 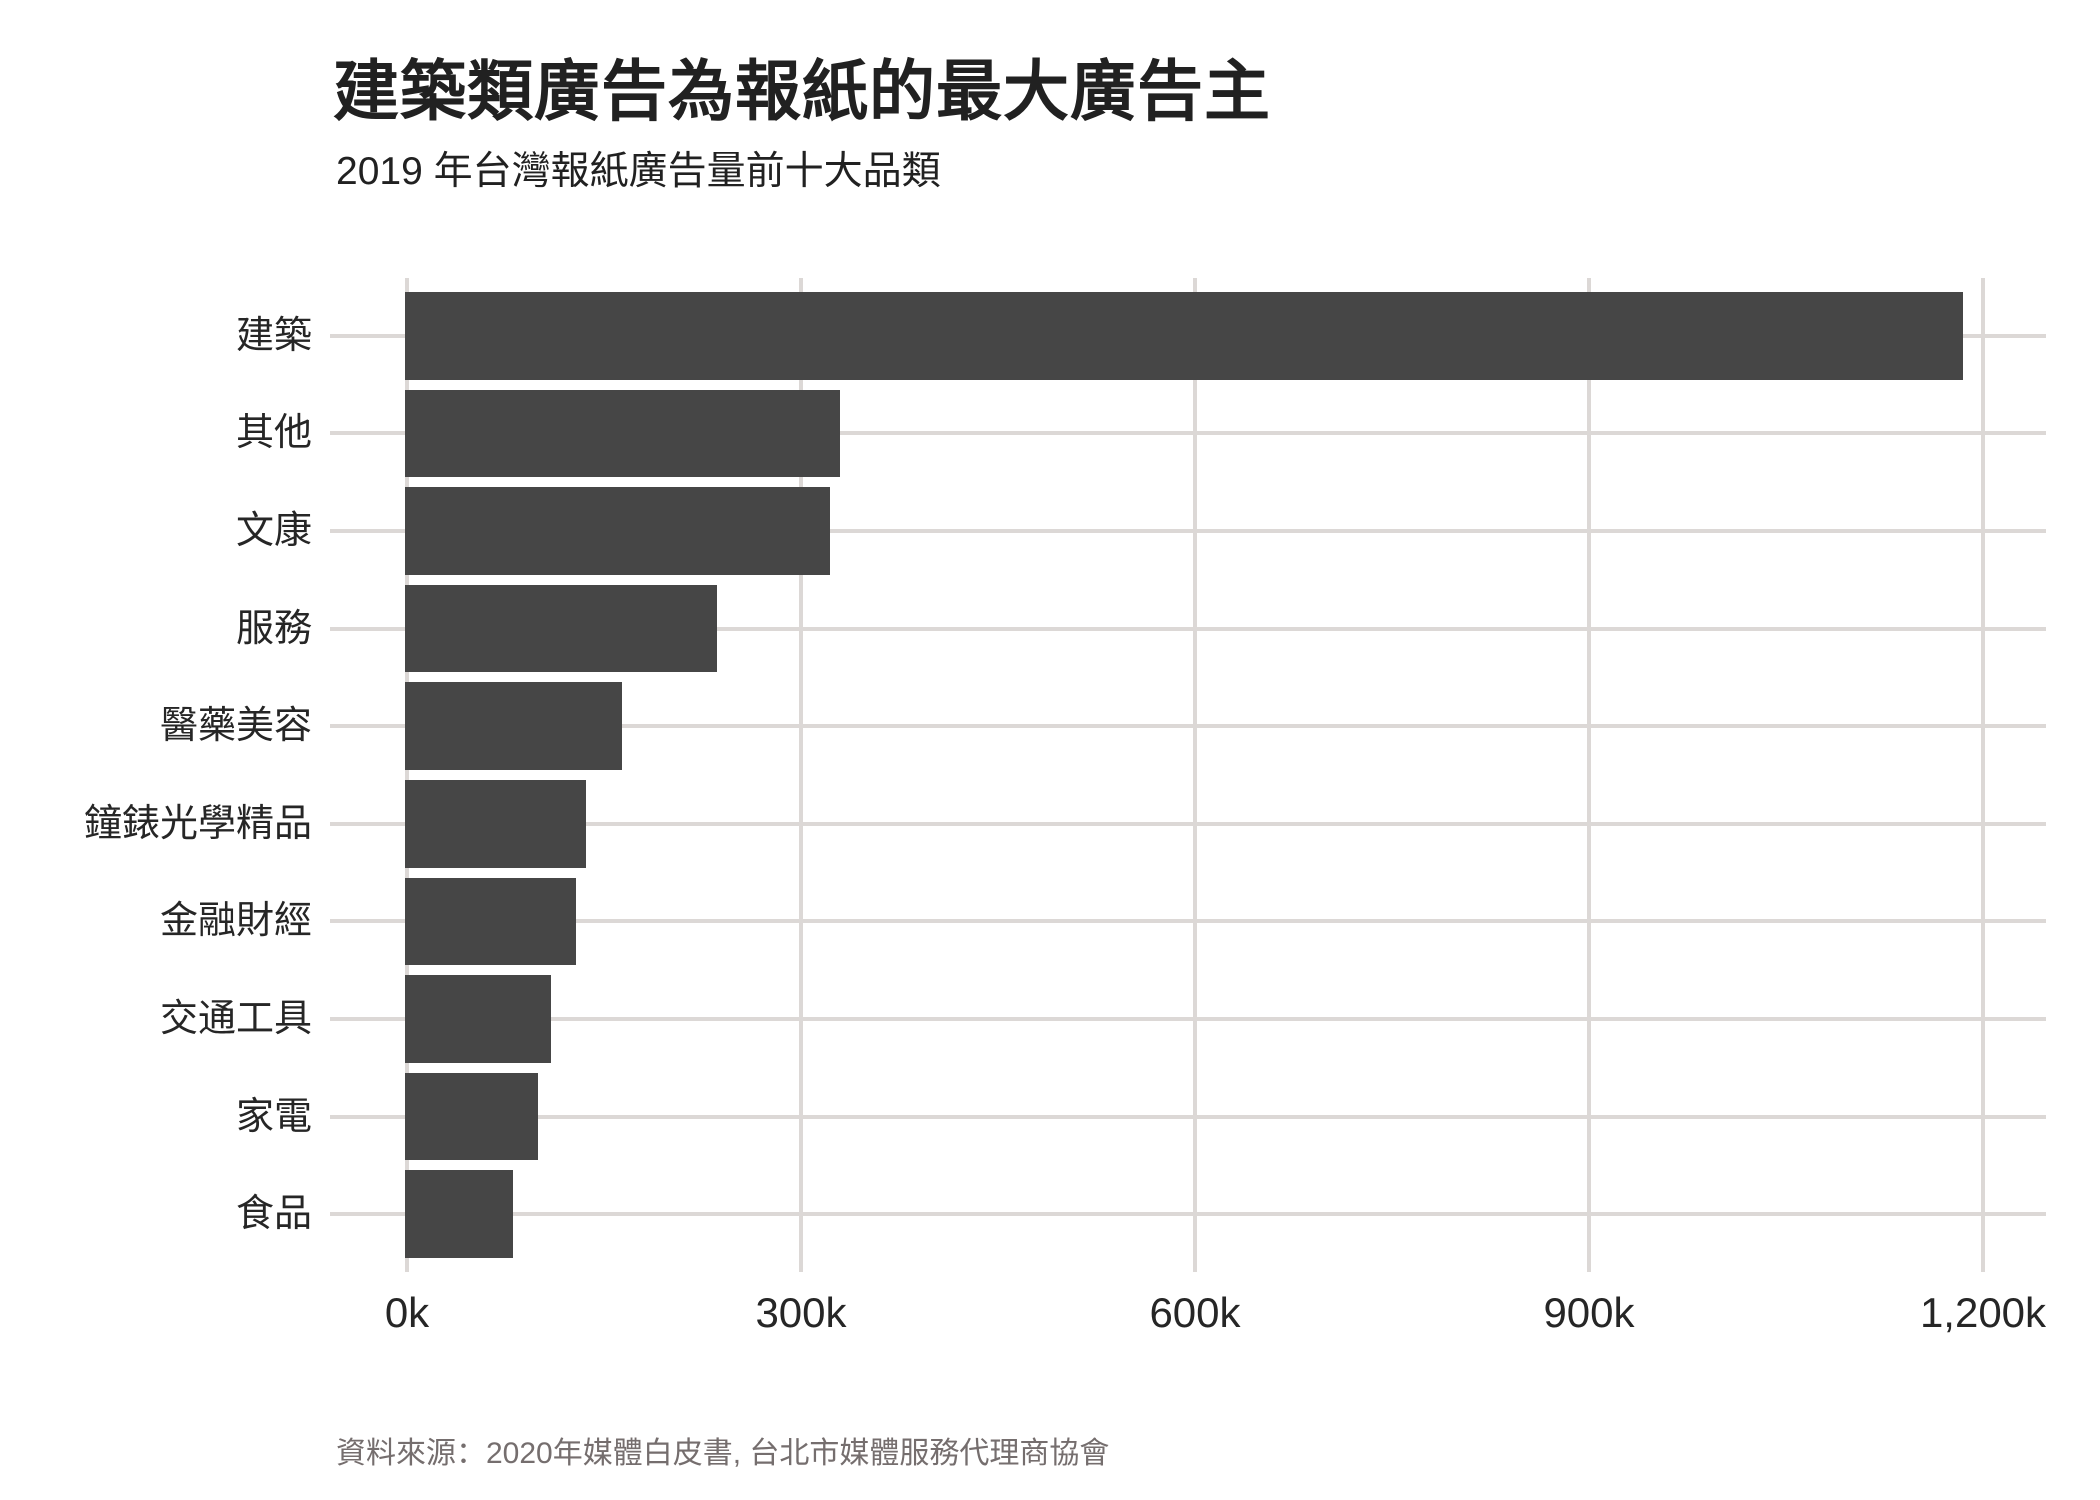 What do you see at coordinates (273, 1116) in the screenshot?
I see `category-label: 家電` at bounding box center [273, 1116].